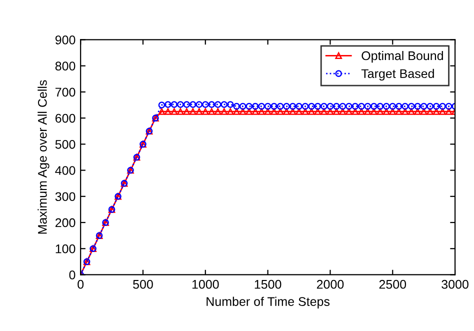 The height and width of the screenshot is (331, 474). Describe the element at coordinates (65, 197) in the screenshot. I see `y-tick-label: 300` at that location.